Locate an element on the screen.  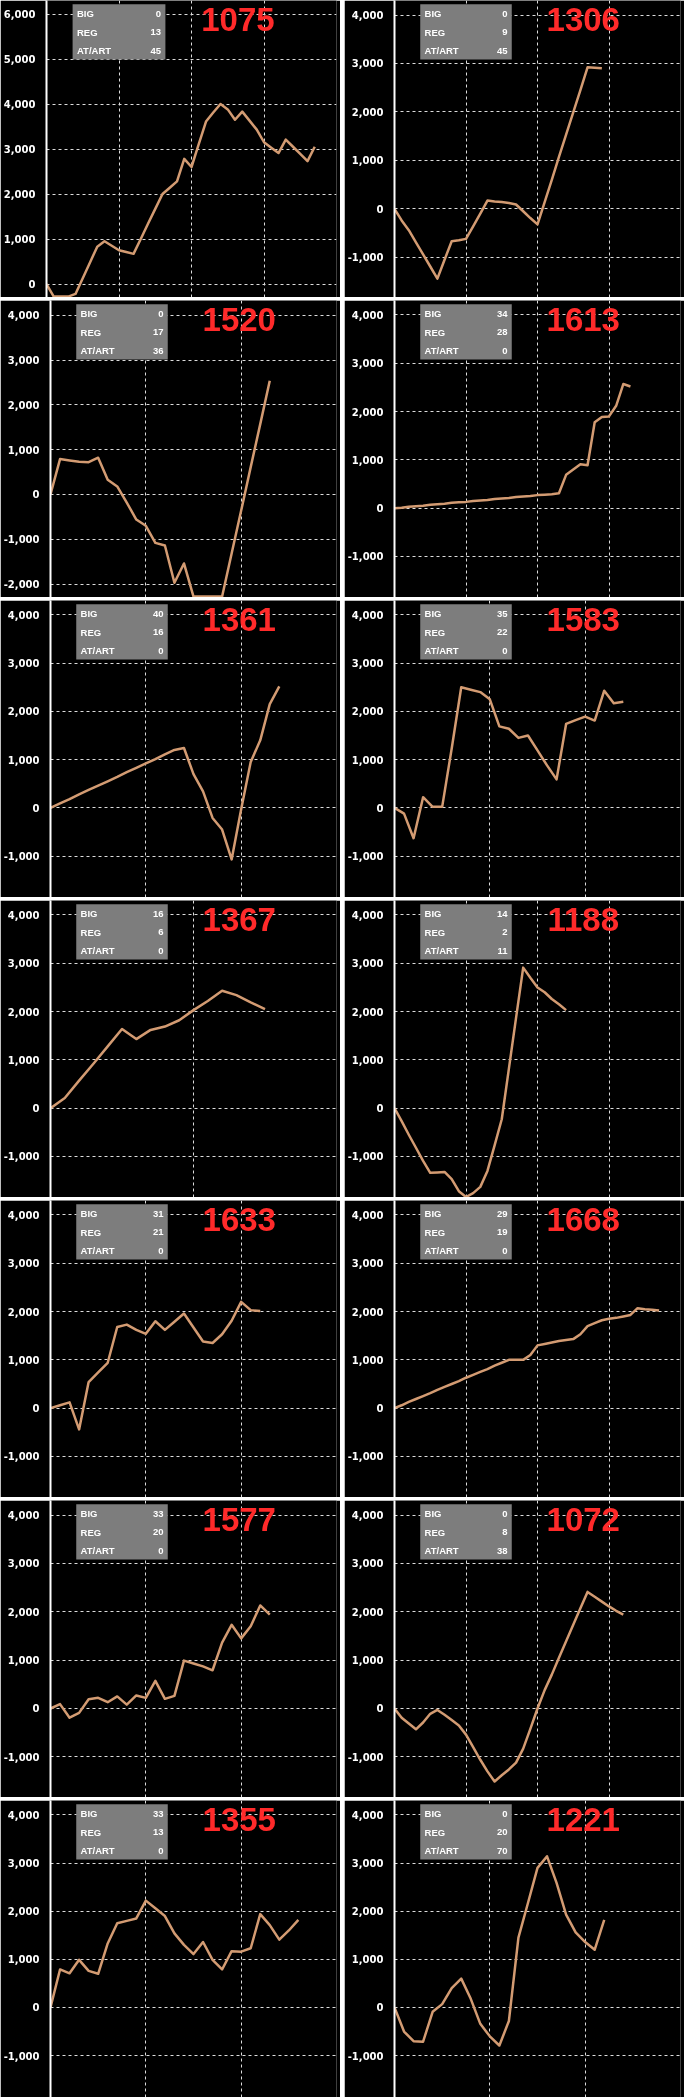
annotation: 70 is located at coordinates (502, 1850).